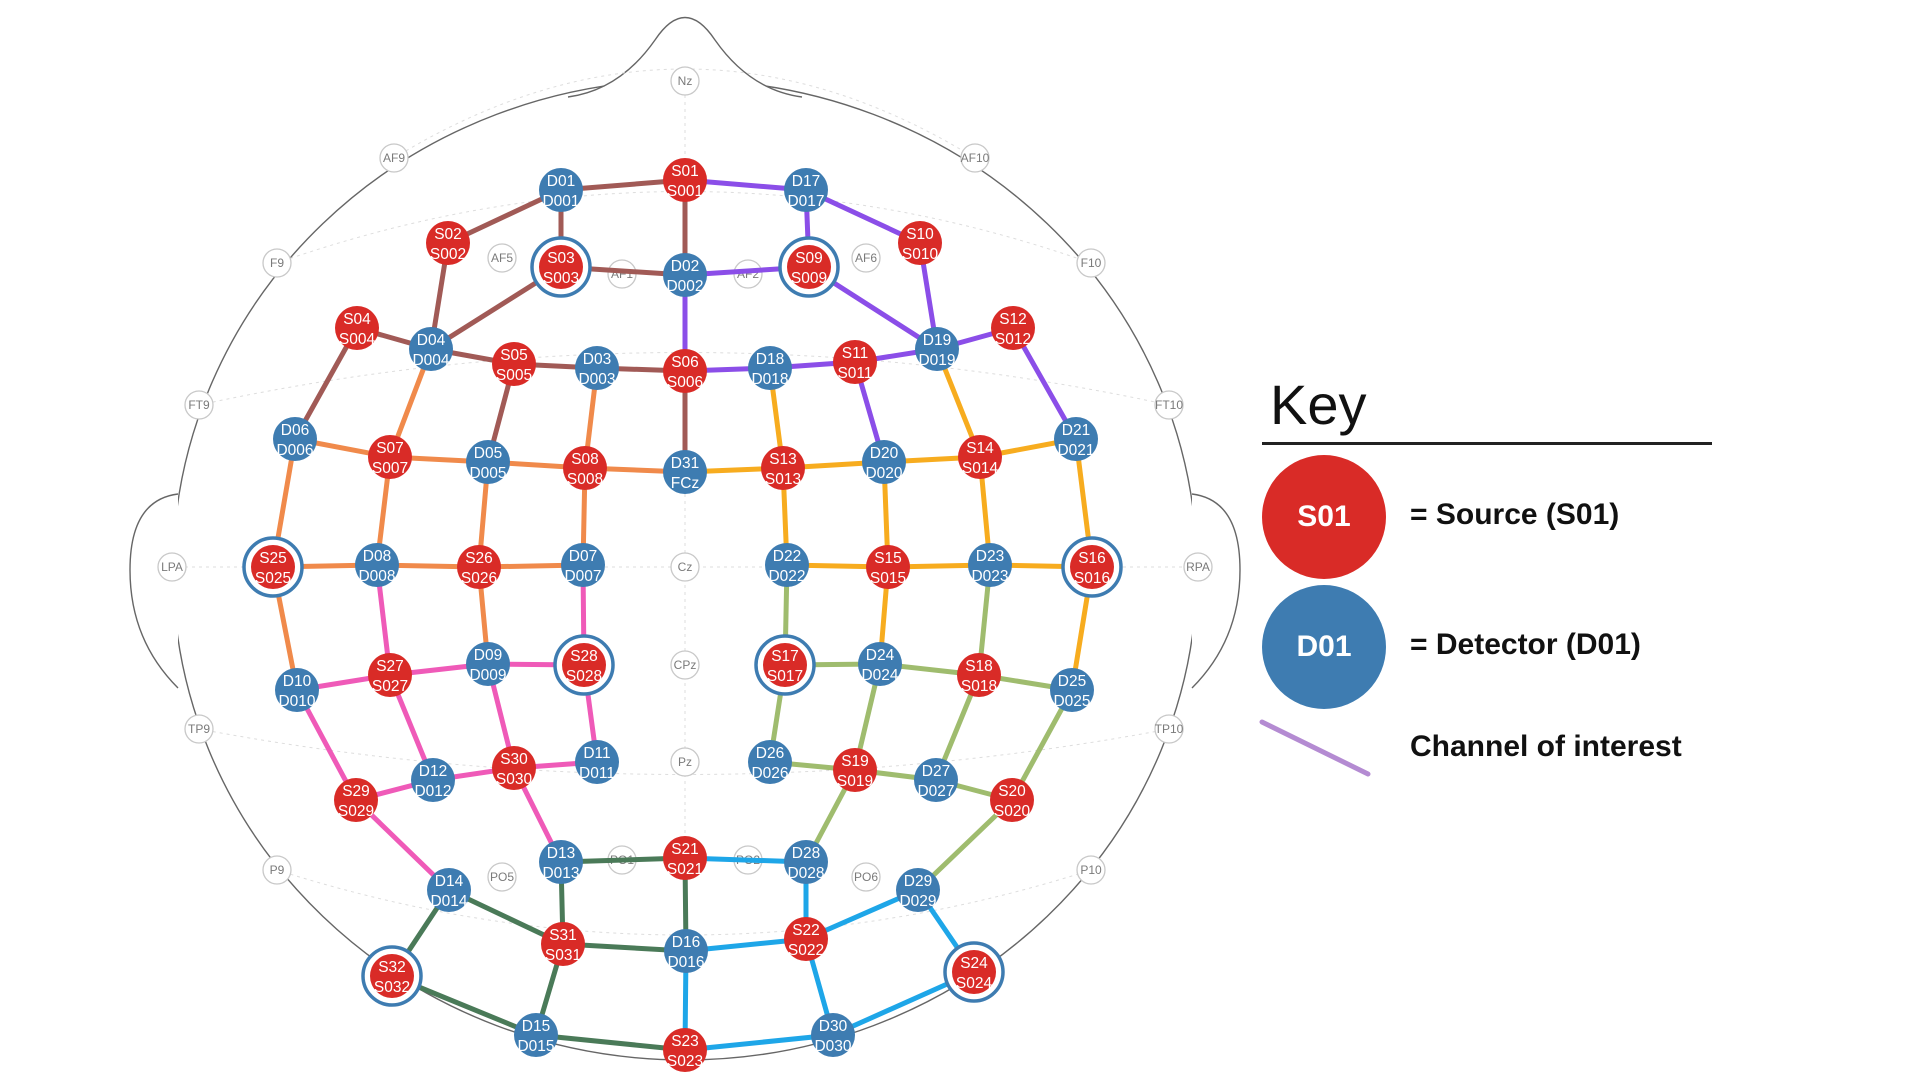 Image resolution: width=1920 pixels, height=1080 pixels. I want to click on optode-label: D19, so click(937, 340).